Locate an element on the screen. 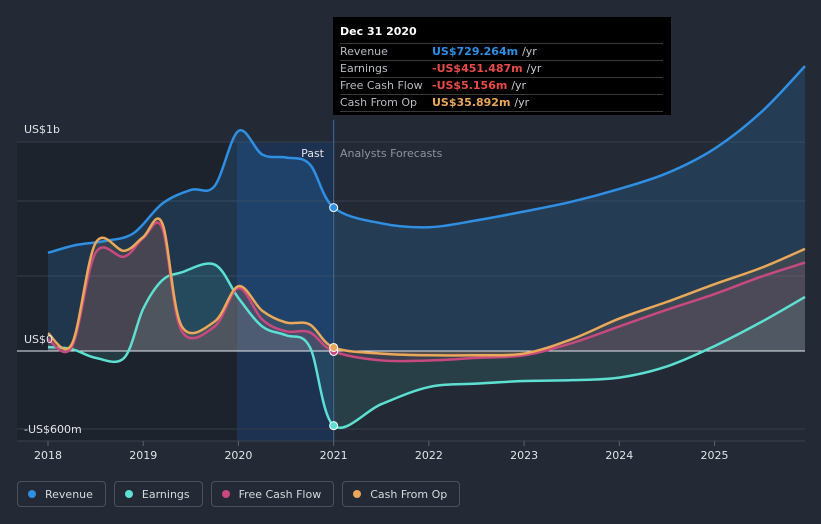 This screenshot has width=821, height=524. legend-revenue: Revenue is located at coordinates (61, 494).